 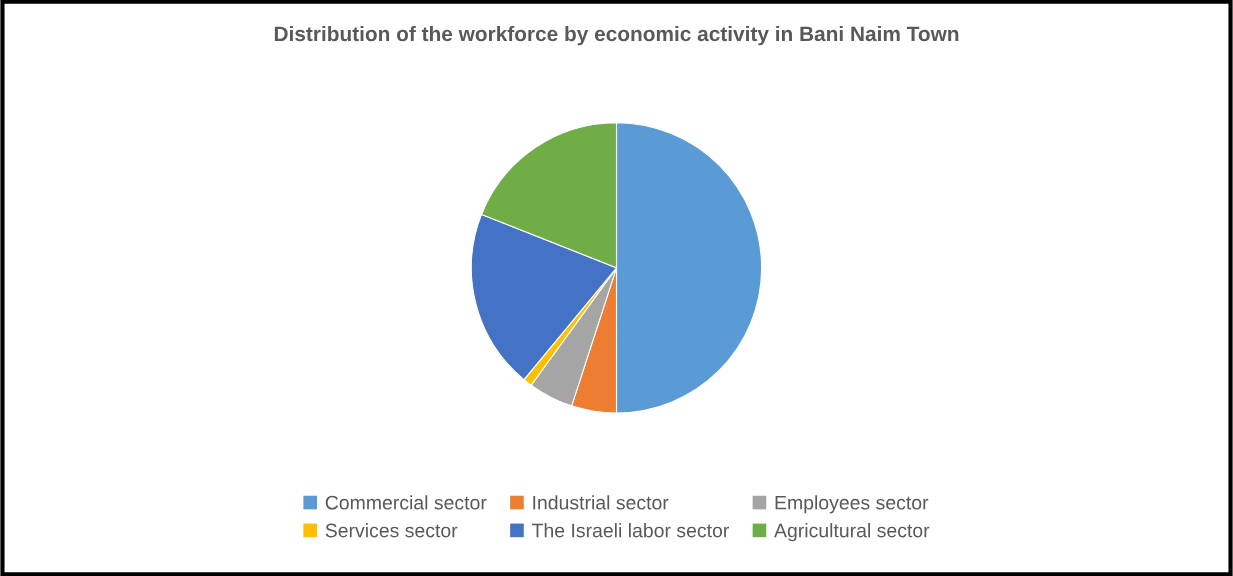 What do you see at coordinates (630, 530) in the screenshot?
I see `legend-label: The Israeli labor sector` at bounding box center [630, 530].